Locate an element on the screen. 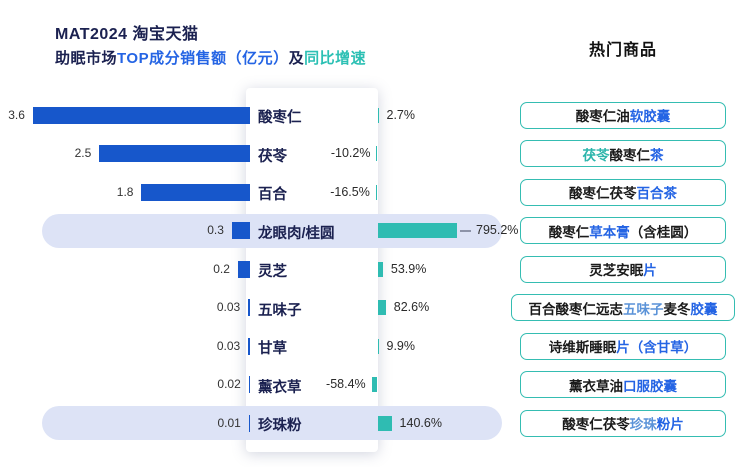  growth-value-label: 53.9% is located at coordinates (408, 268).